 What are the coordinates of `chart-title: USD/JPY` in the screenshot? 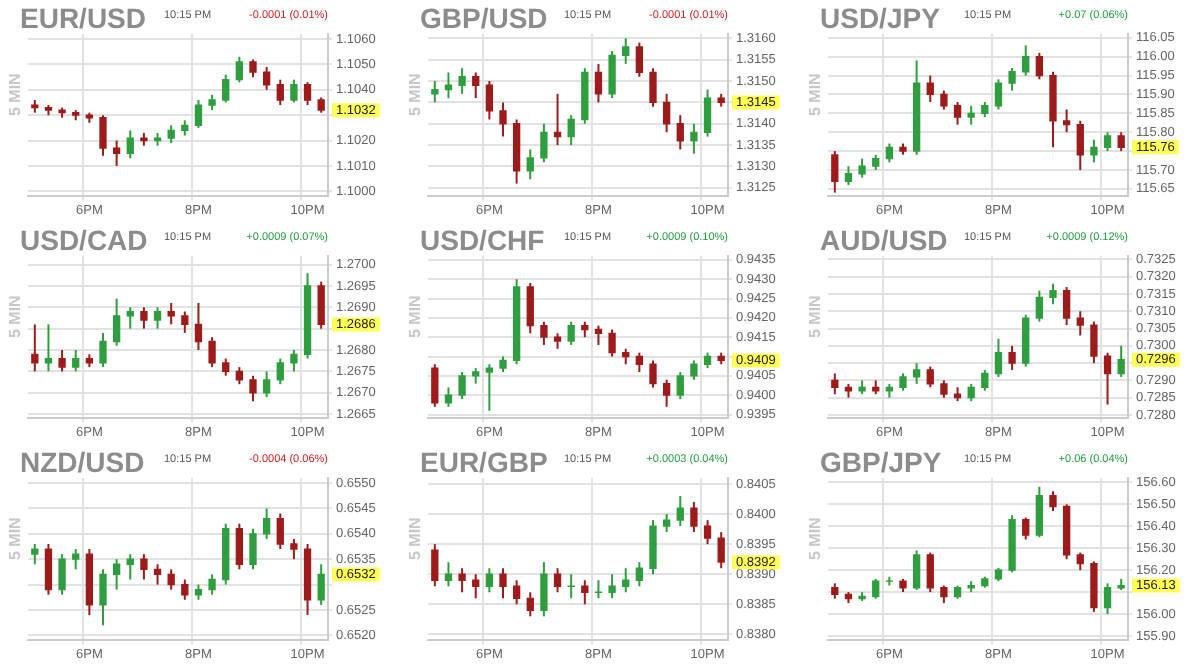 It's located at (880, 18).